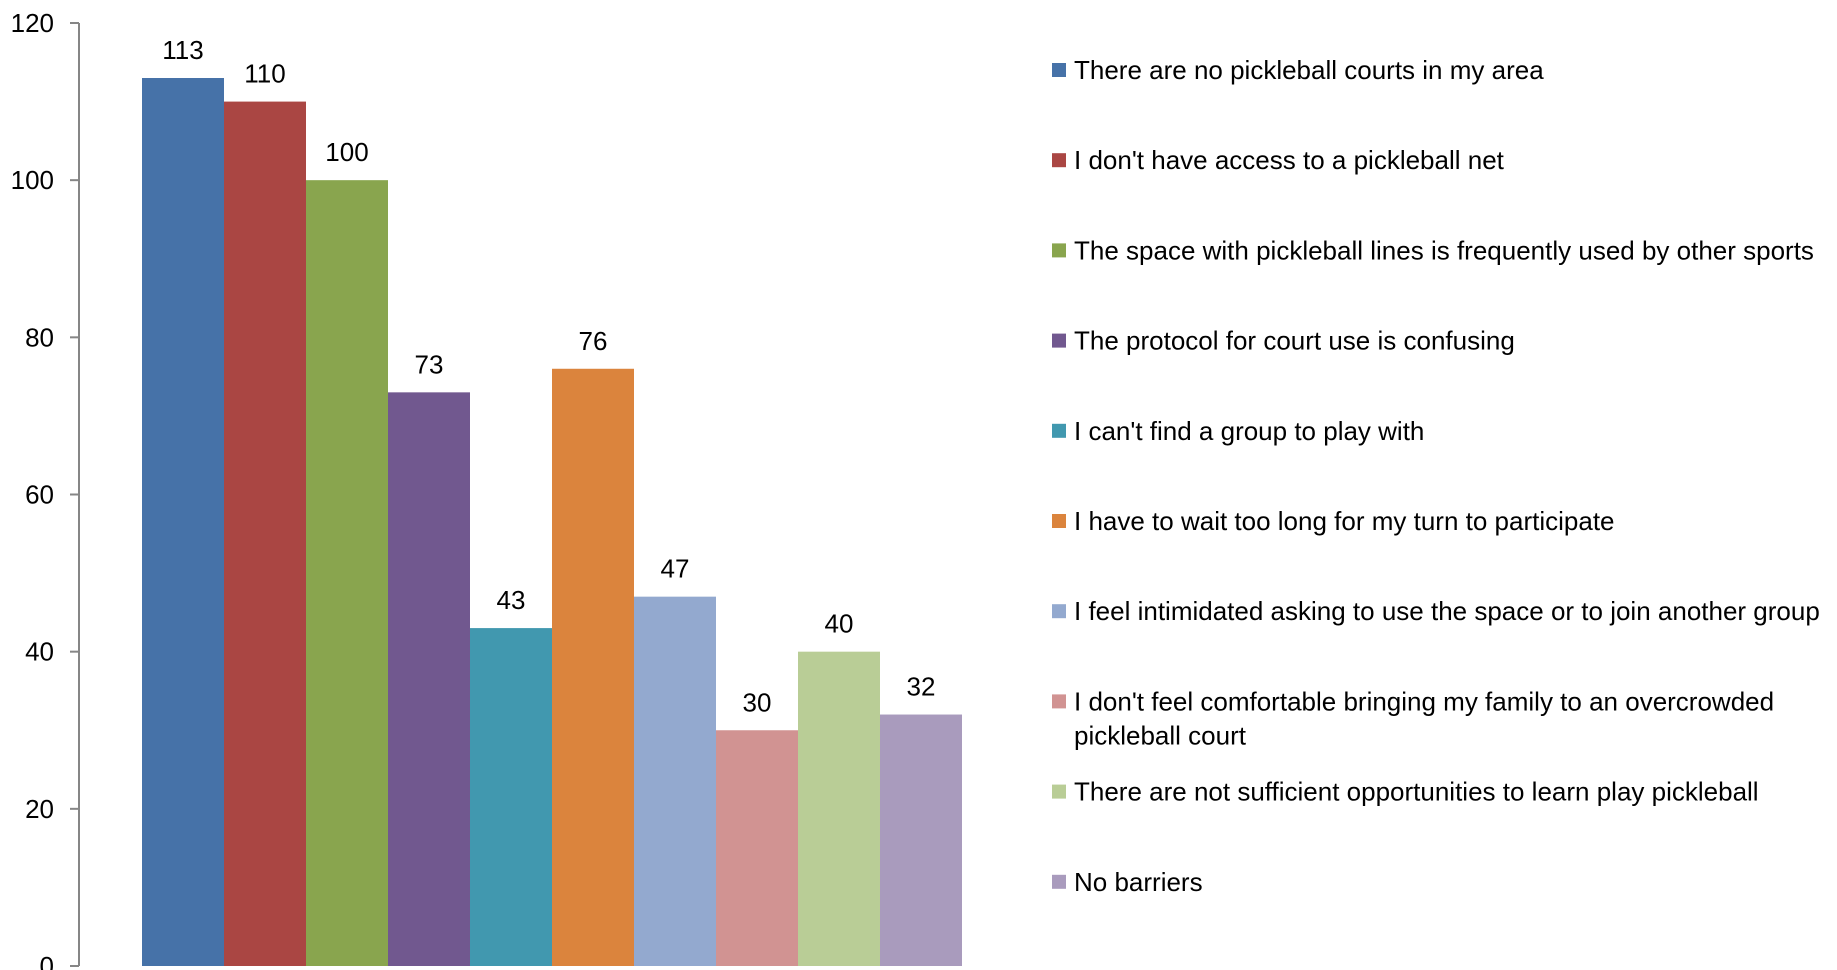 This screenshot has width=1837, height=970. I want to click on bar-value-label: 73, so click(429, 364).